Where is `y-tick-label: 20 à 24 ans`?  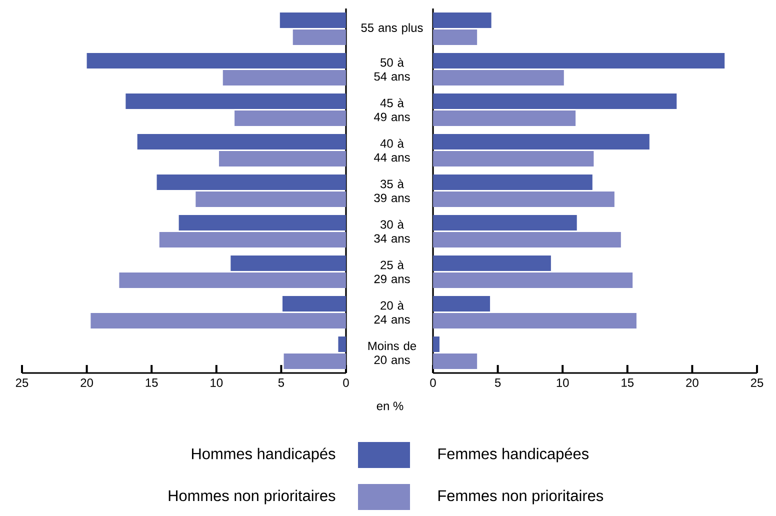 y-tick-label: 20 à 24 ans is located at coordinates (392, 312).